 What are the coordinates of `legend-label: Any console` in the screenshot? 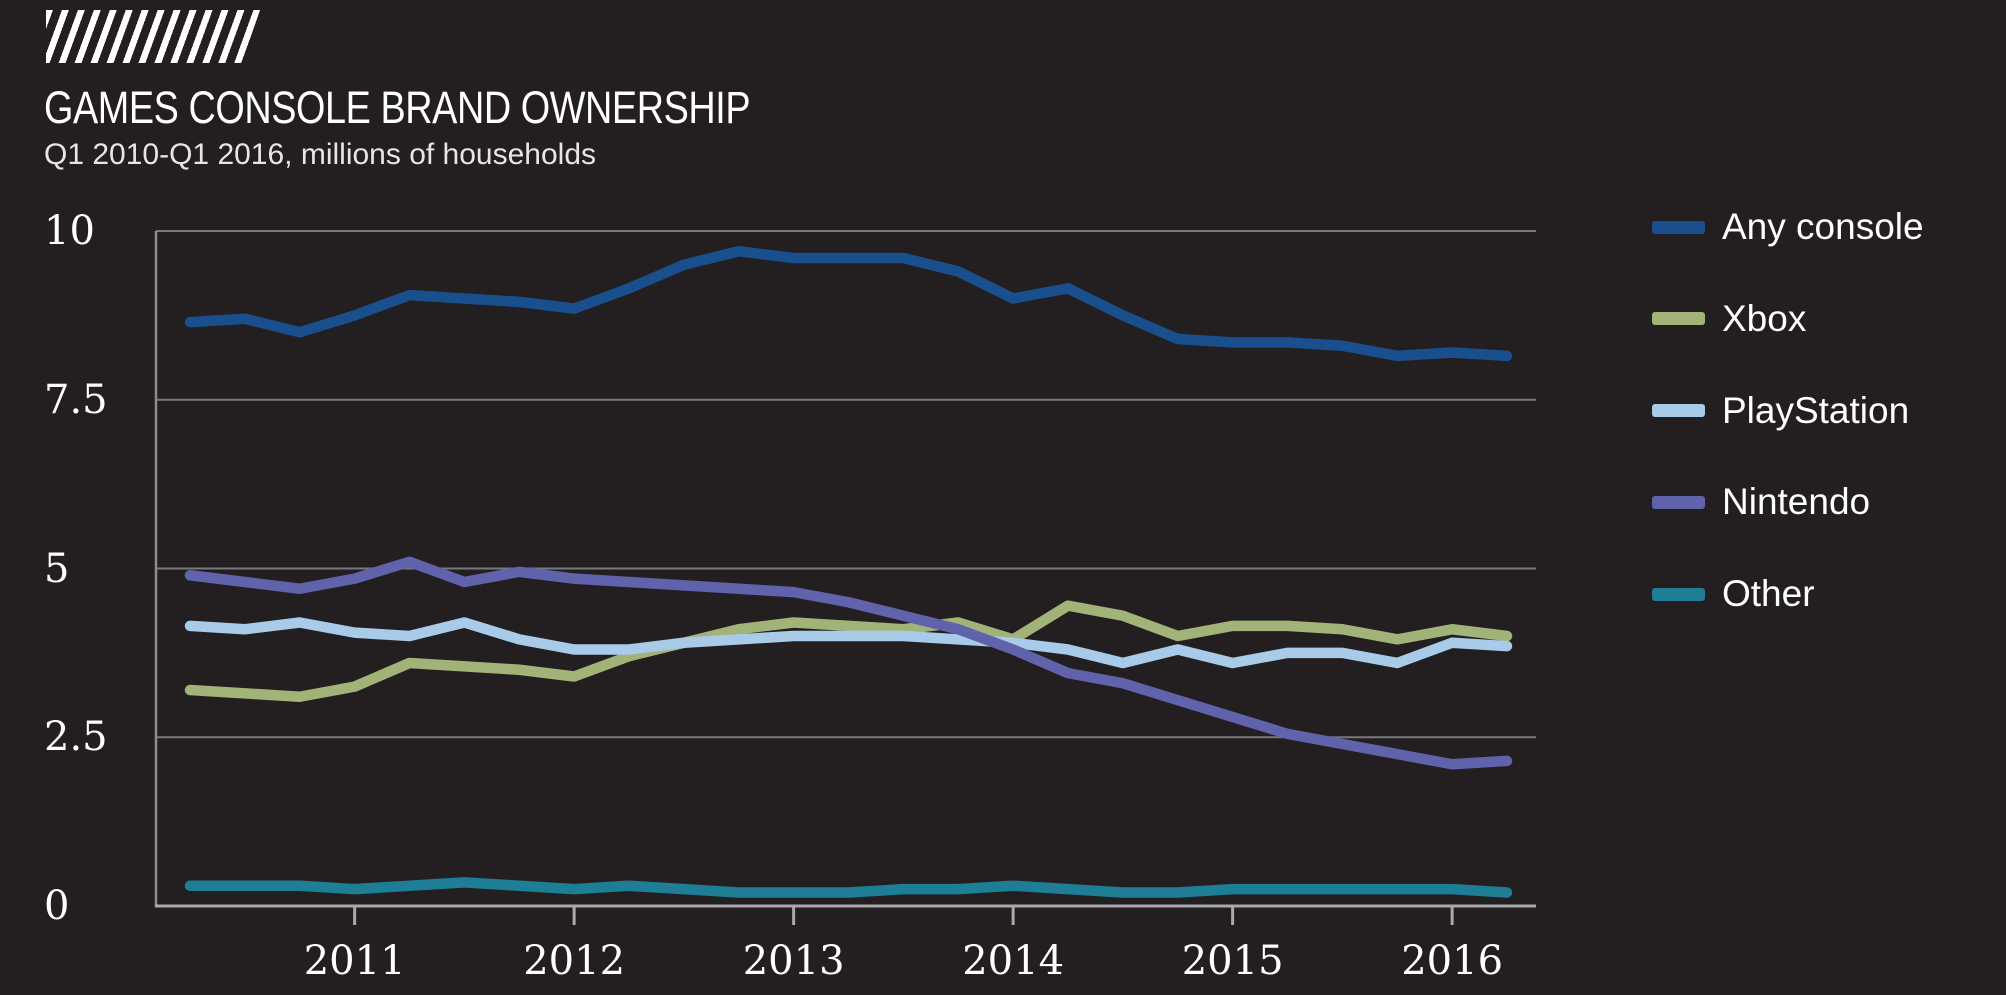 It's located at (1823, 226).